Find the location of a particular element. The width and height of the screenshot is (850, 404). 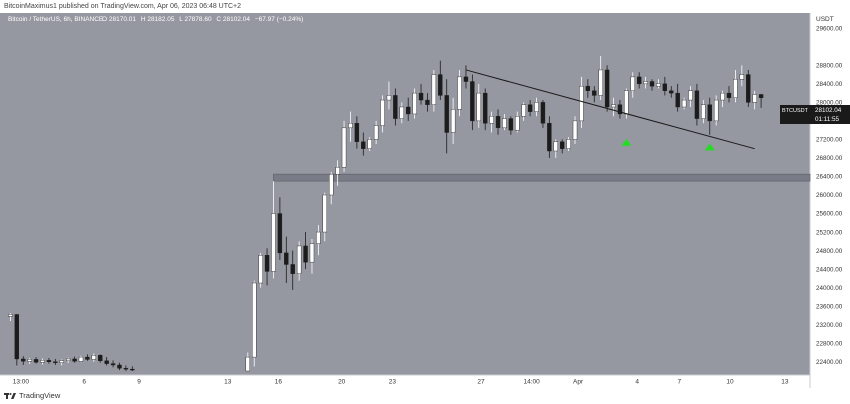

price-tick-16: 22800.00 is located at coordinates (829, 343).